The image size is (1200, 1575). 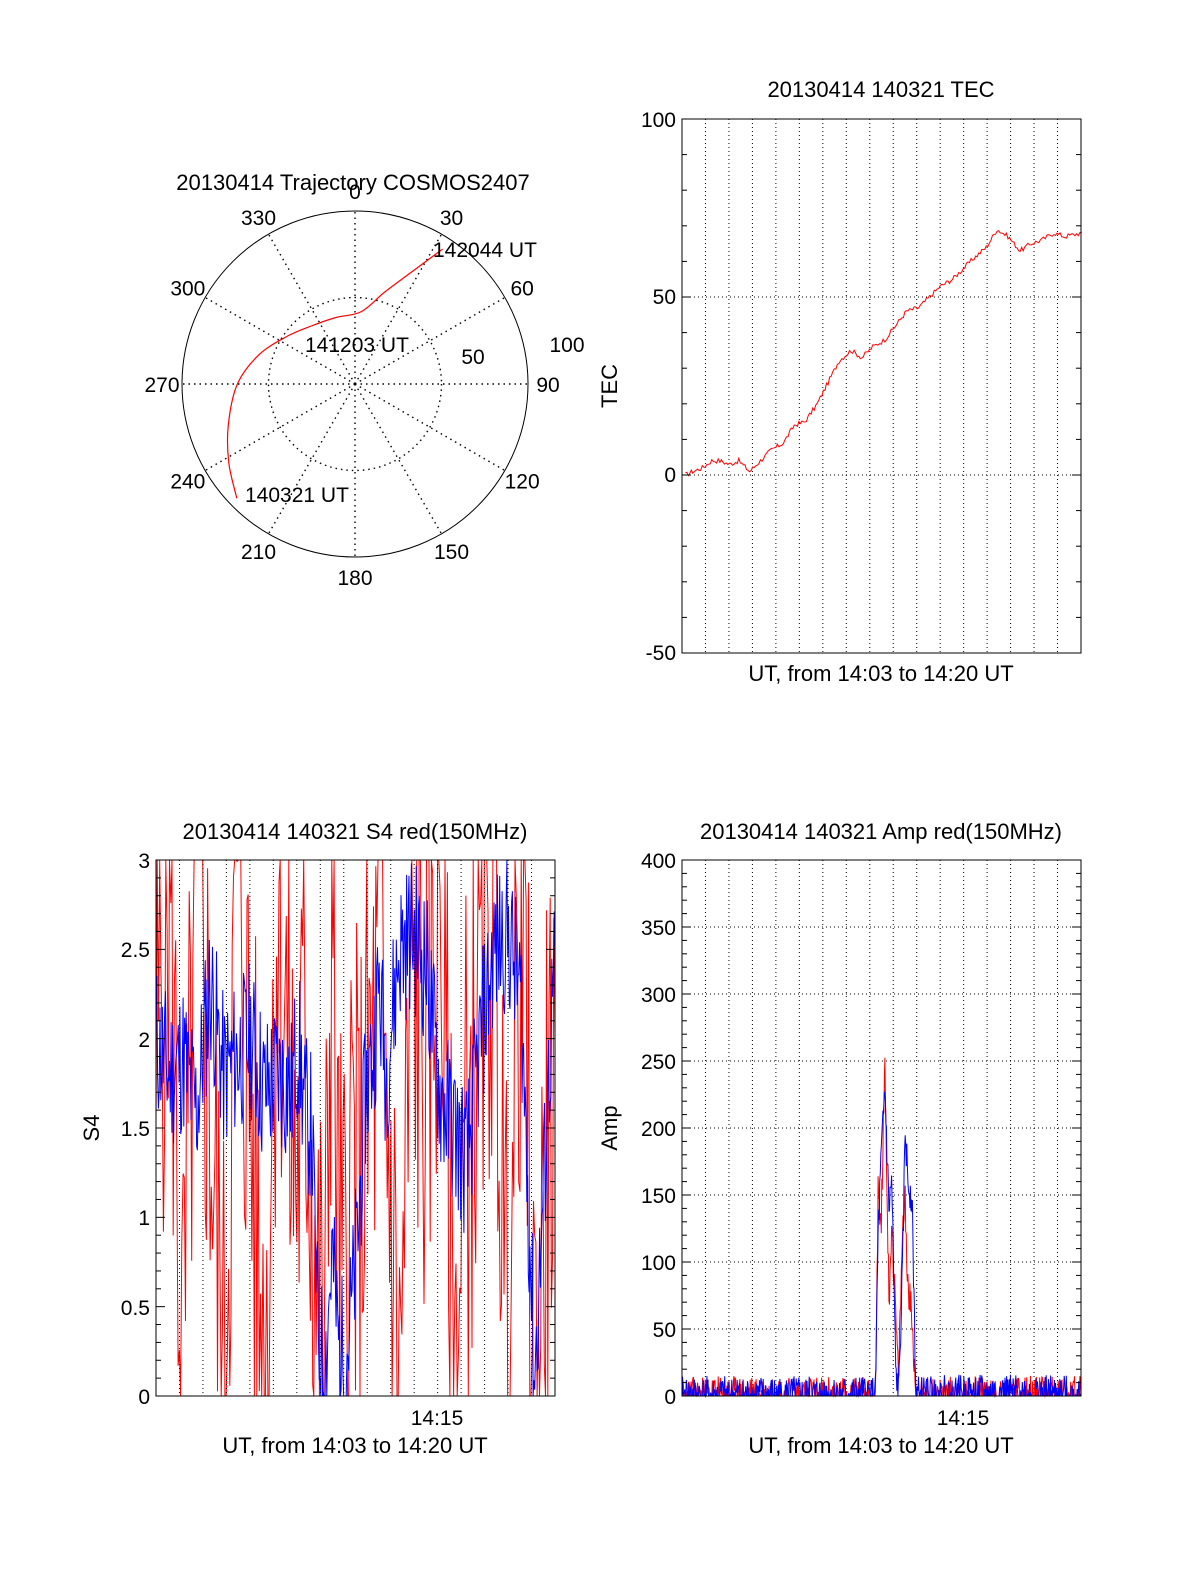 I want to click on amp-blue-line, so click(x=881, y=1244).